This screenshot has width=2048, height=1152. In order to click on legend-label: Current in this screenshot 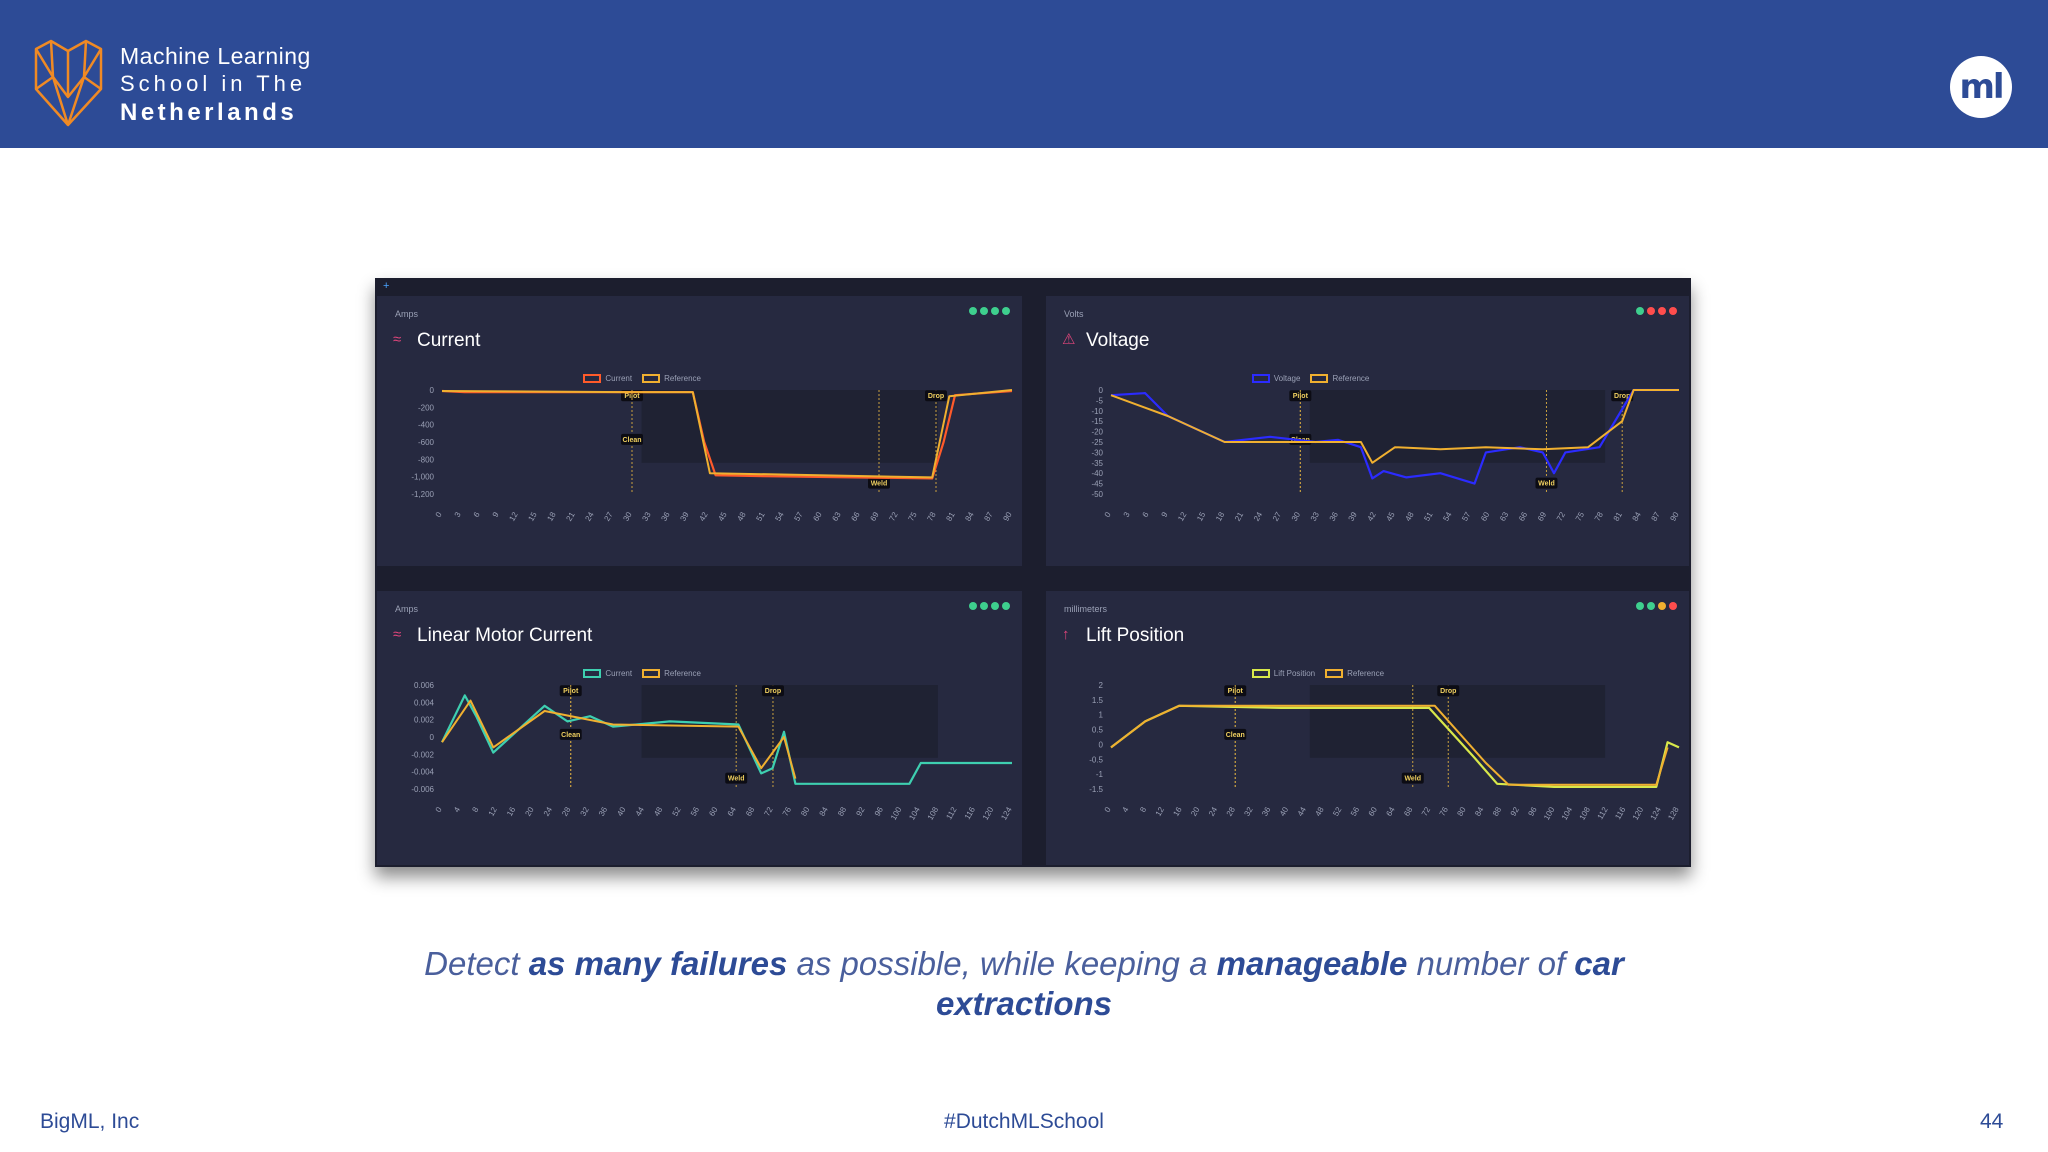, I will do `click(619, 378)`.